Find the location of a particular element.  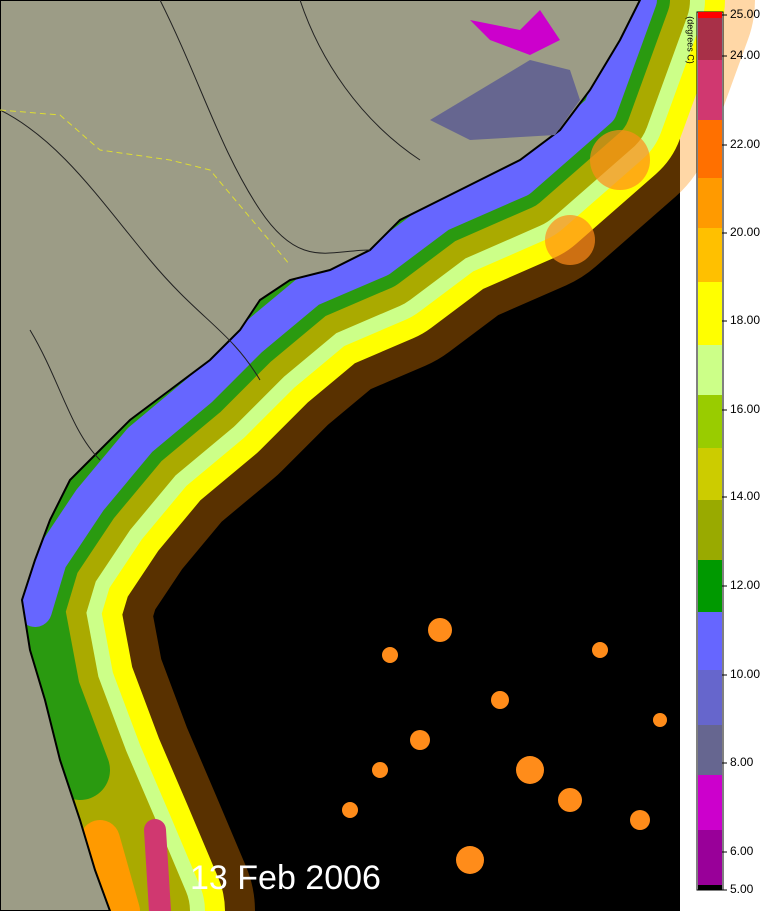

colorbar-unit: (degrees C) is located at coordinates (691, 40).